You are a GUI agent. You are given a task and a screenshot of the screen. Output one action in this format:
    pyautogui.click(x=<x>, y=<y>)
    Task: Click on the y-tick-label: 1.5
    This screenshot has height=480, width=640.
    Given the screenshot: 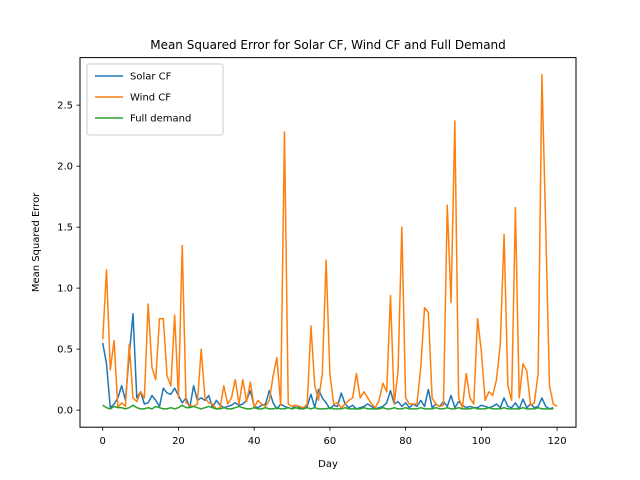 What is the action you would take?
    pyautogui.click(x=65, y=228)
    